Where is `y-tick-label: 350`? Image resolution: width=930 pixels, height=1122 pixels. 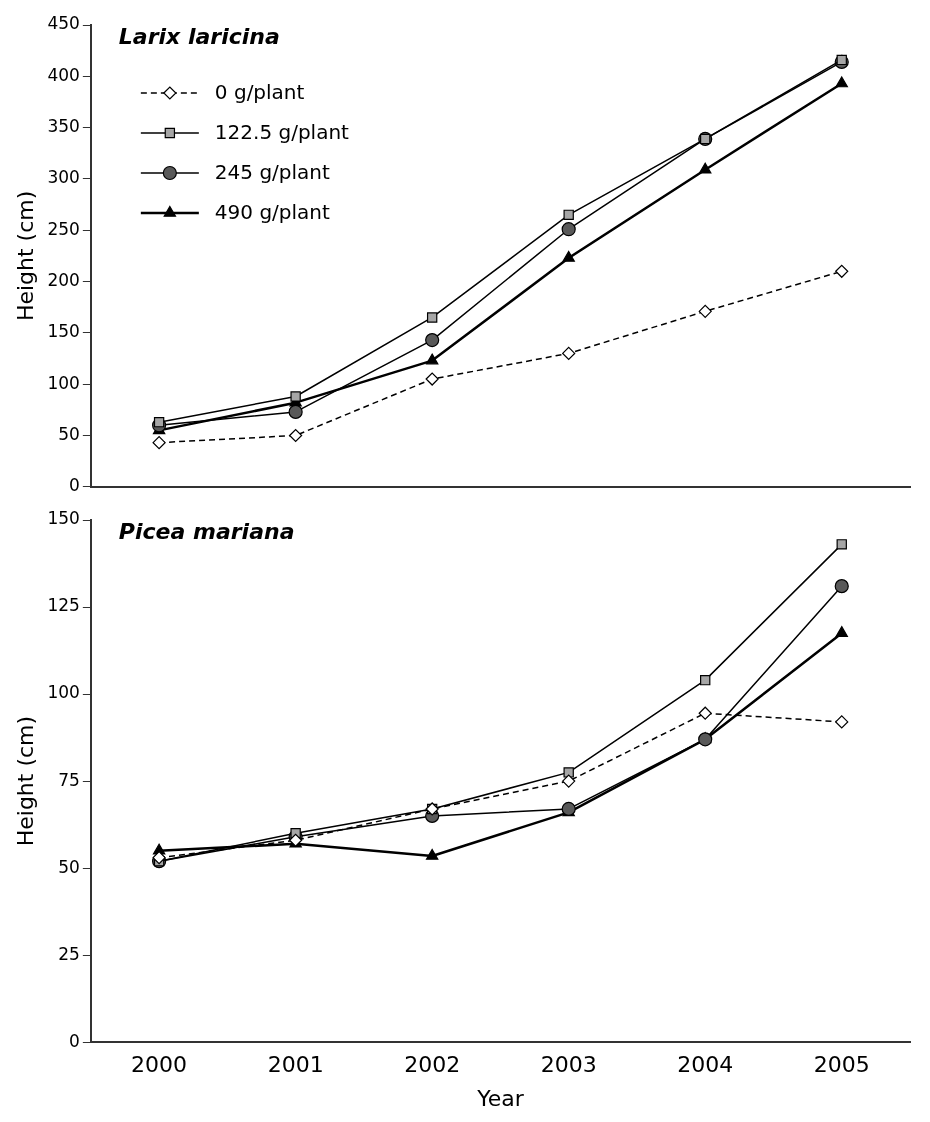 y-tick-label: 350 is located at coordinates (63, 126).